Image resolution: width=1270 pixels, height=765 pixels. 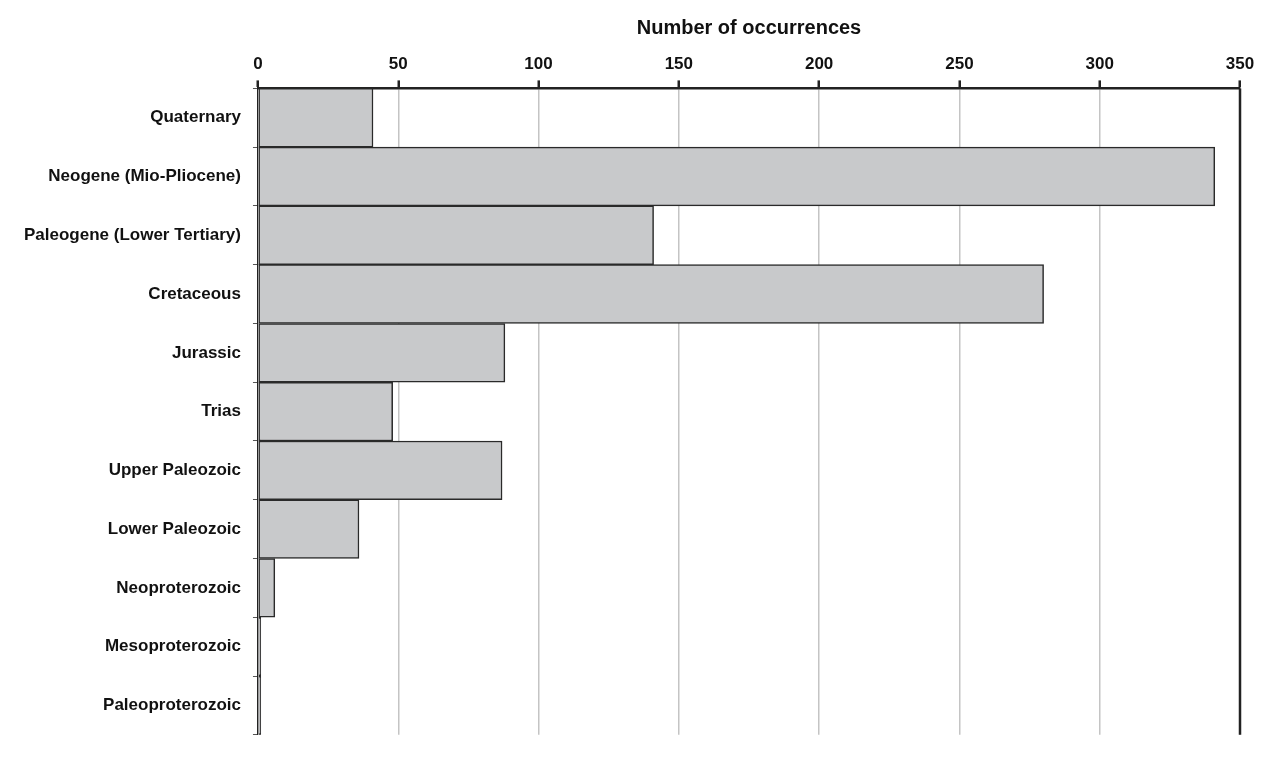 What do you see at coordinates (819, 63) in the screenshot?
I see `x-tick-label: 200` at bounding box center [819, 63].